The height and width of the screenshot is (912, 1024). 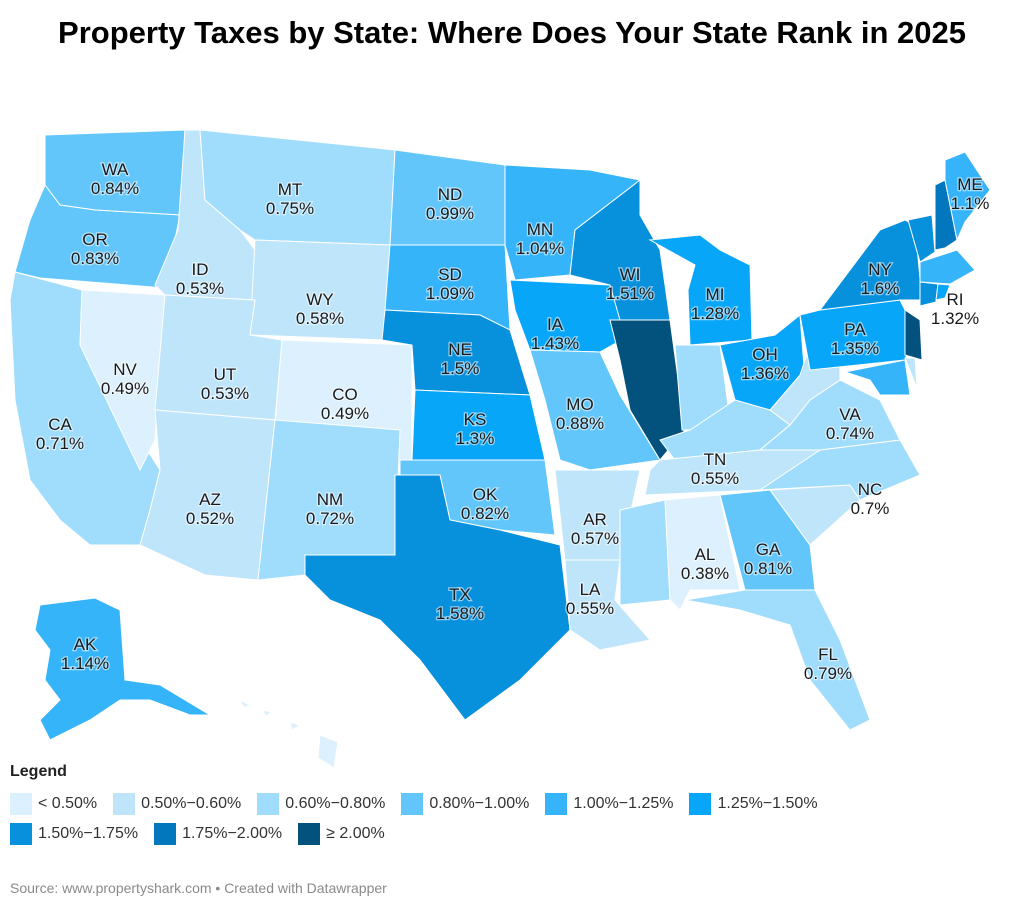 What do you see at coordinates (88, 833) in the screenshot?
I see `legend-label: 1.50%−1.75%` at bounding box center [88, 833].